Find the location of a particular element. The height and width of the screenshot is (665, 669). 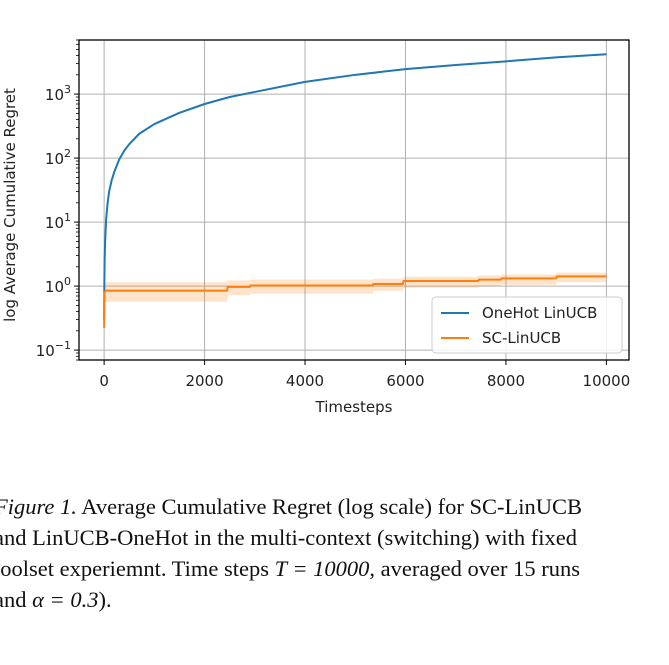

x-tick-label: 0 is located at coordinates (104, 381).